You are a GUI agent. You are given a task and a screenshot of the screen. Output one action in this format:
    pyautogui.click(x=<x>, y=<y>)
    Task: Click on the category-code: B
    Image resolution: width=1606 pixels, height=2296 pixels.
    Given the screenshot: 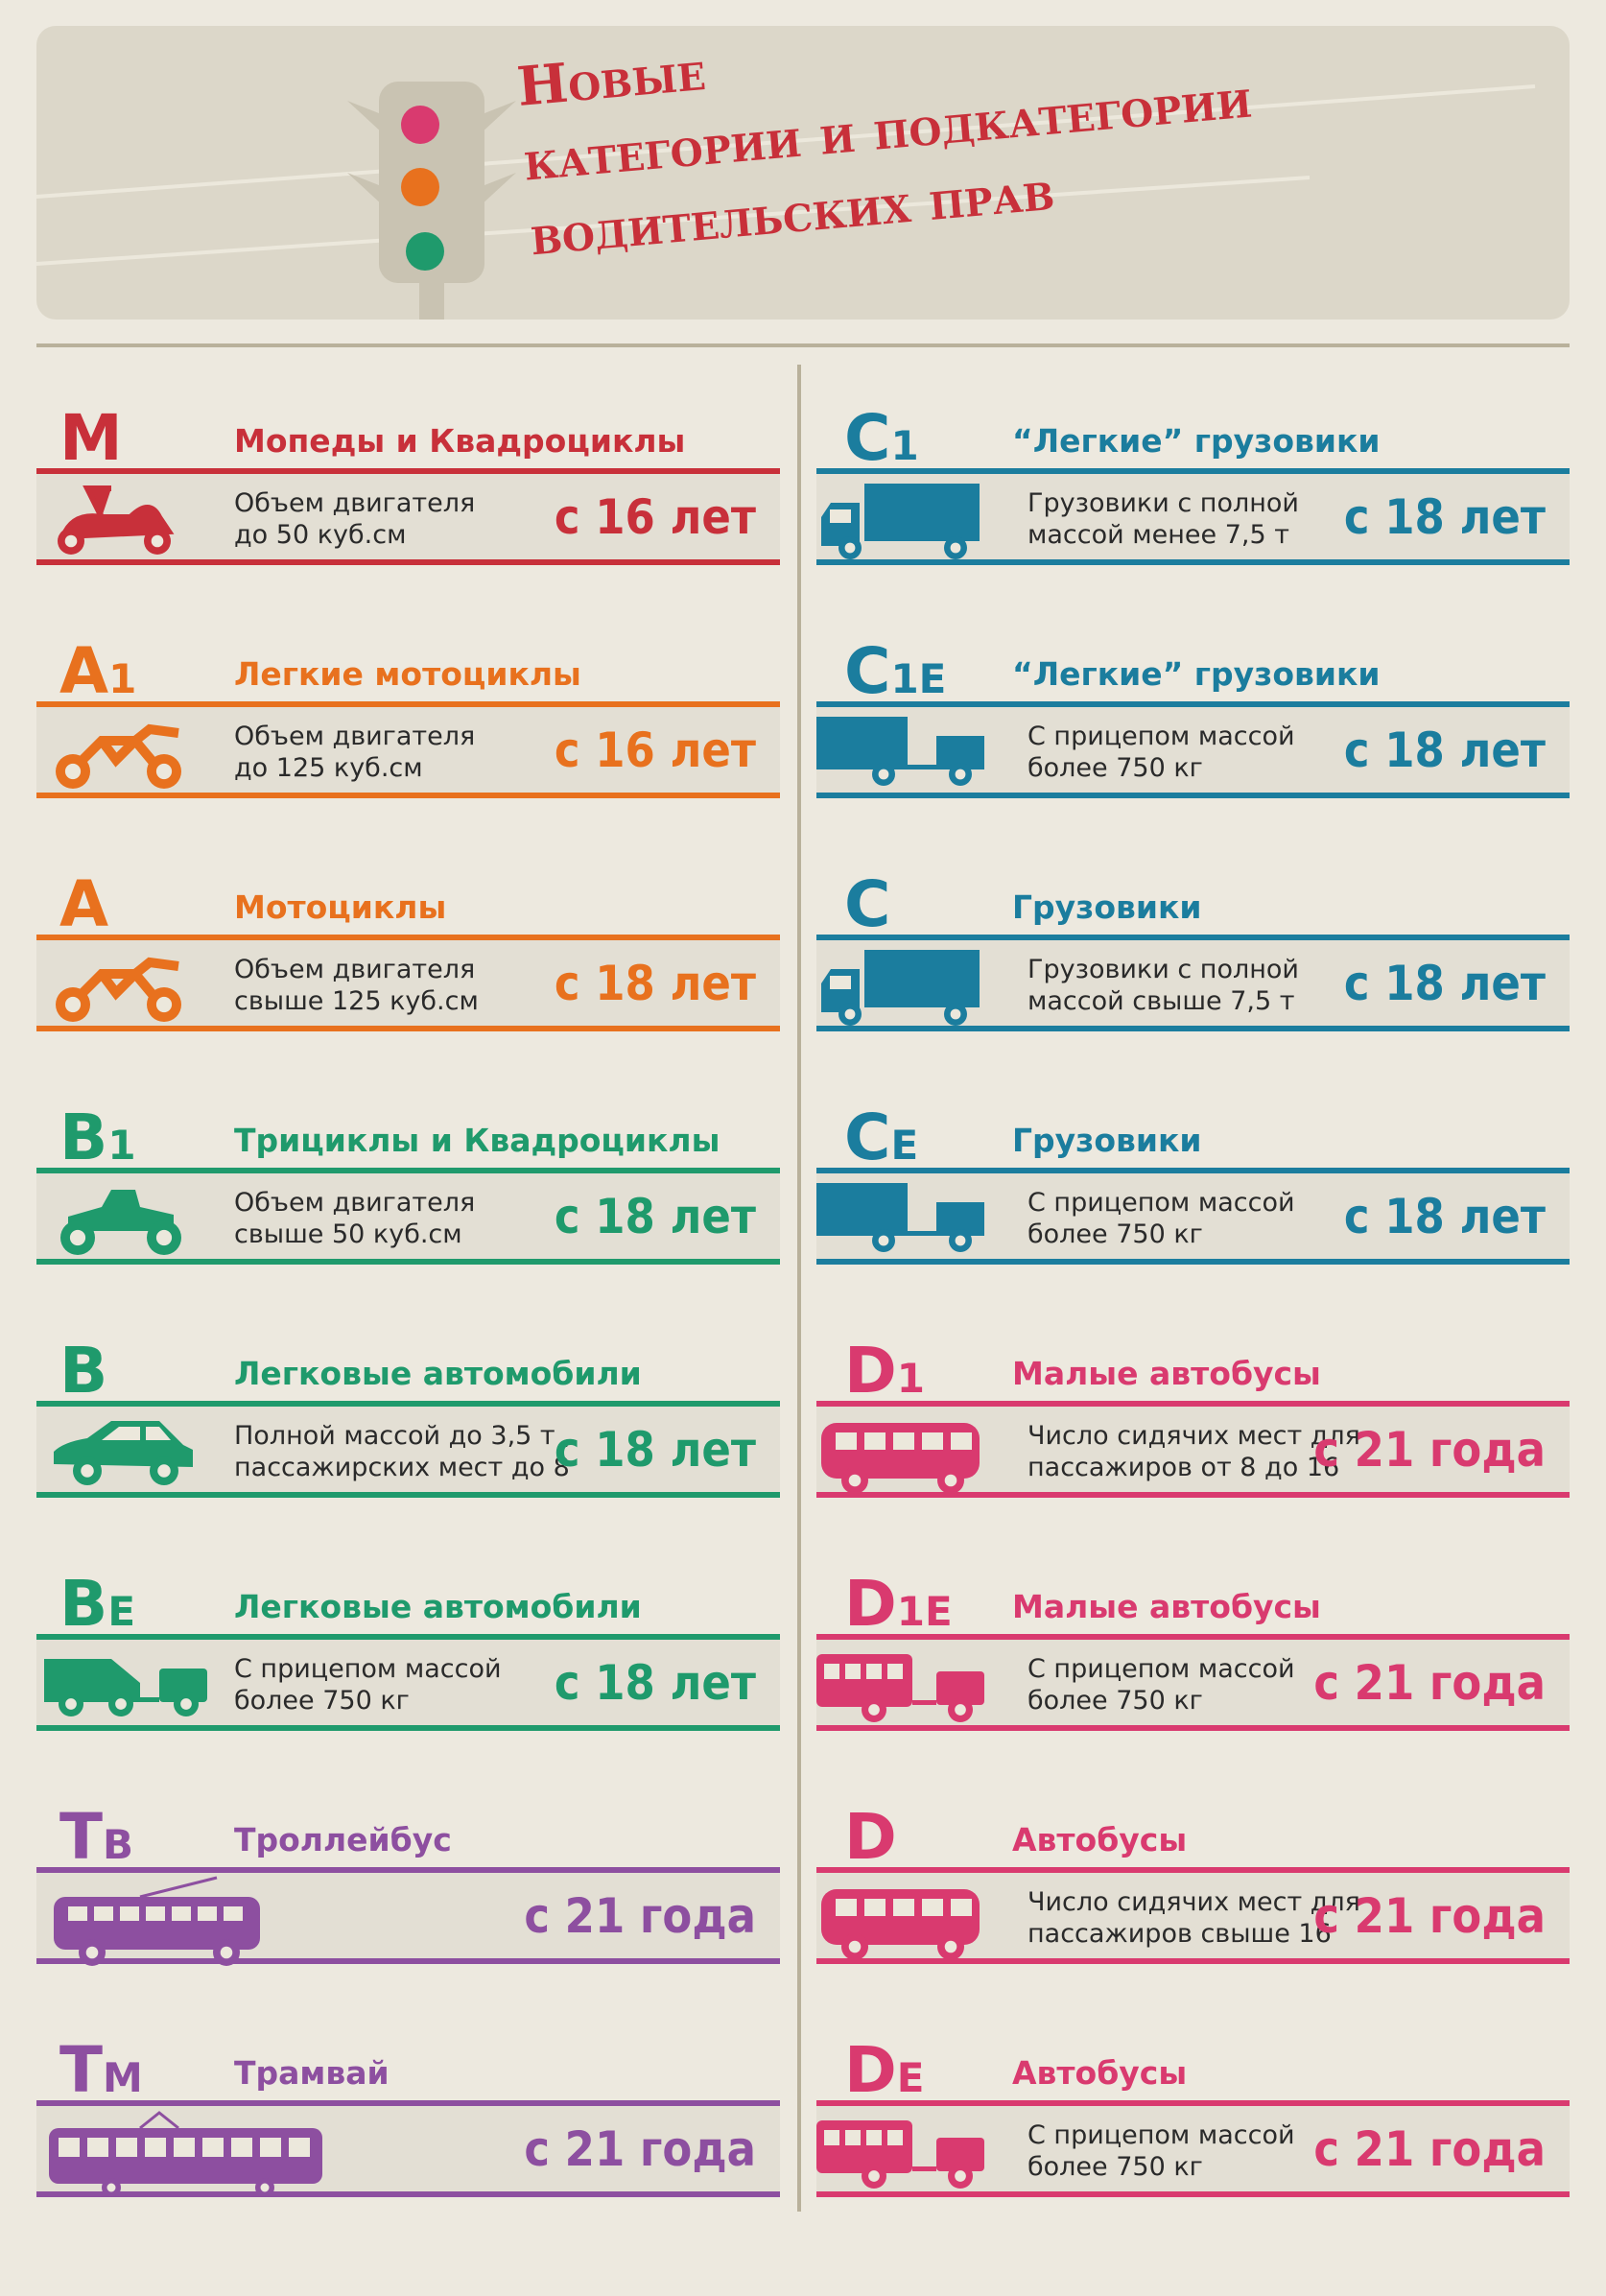 What is the action you would take?
    pyautogui.click(x=83, y=1371)
    